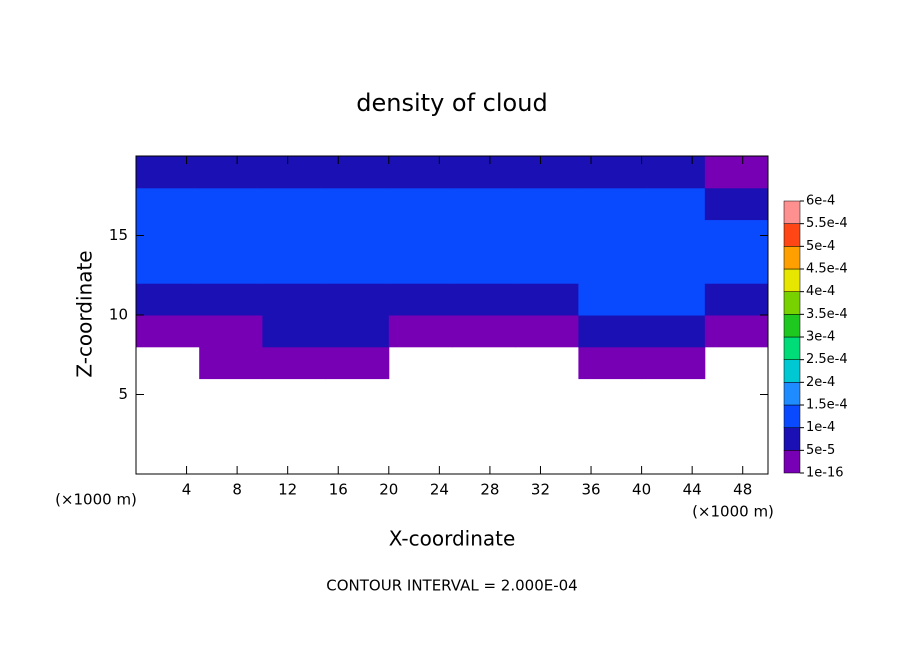 This screenshot has height=654, width=904. Describe the element at coordinates (85, 313) in the screenshot. I see `y-axis-label: Z-coordinate` at that location.